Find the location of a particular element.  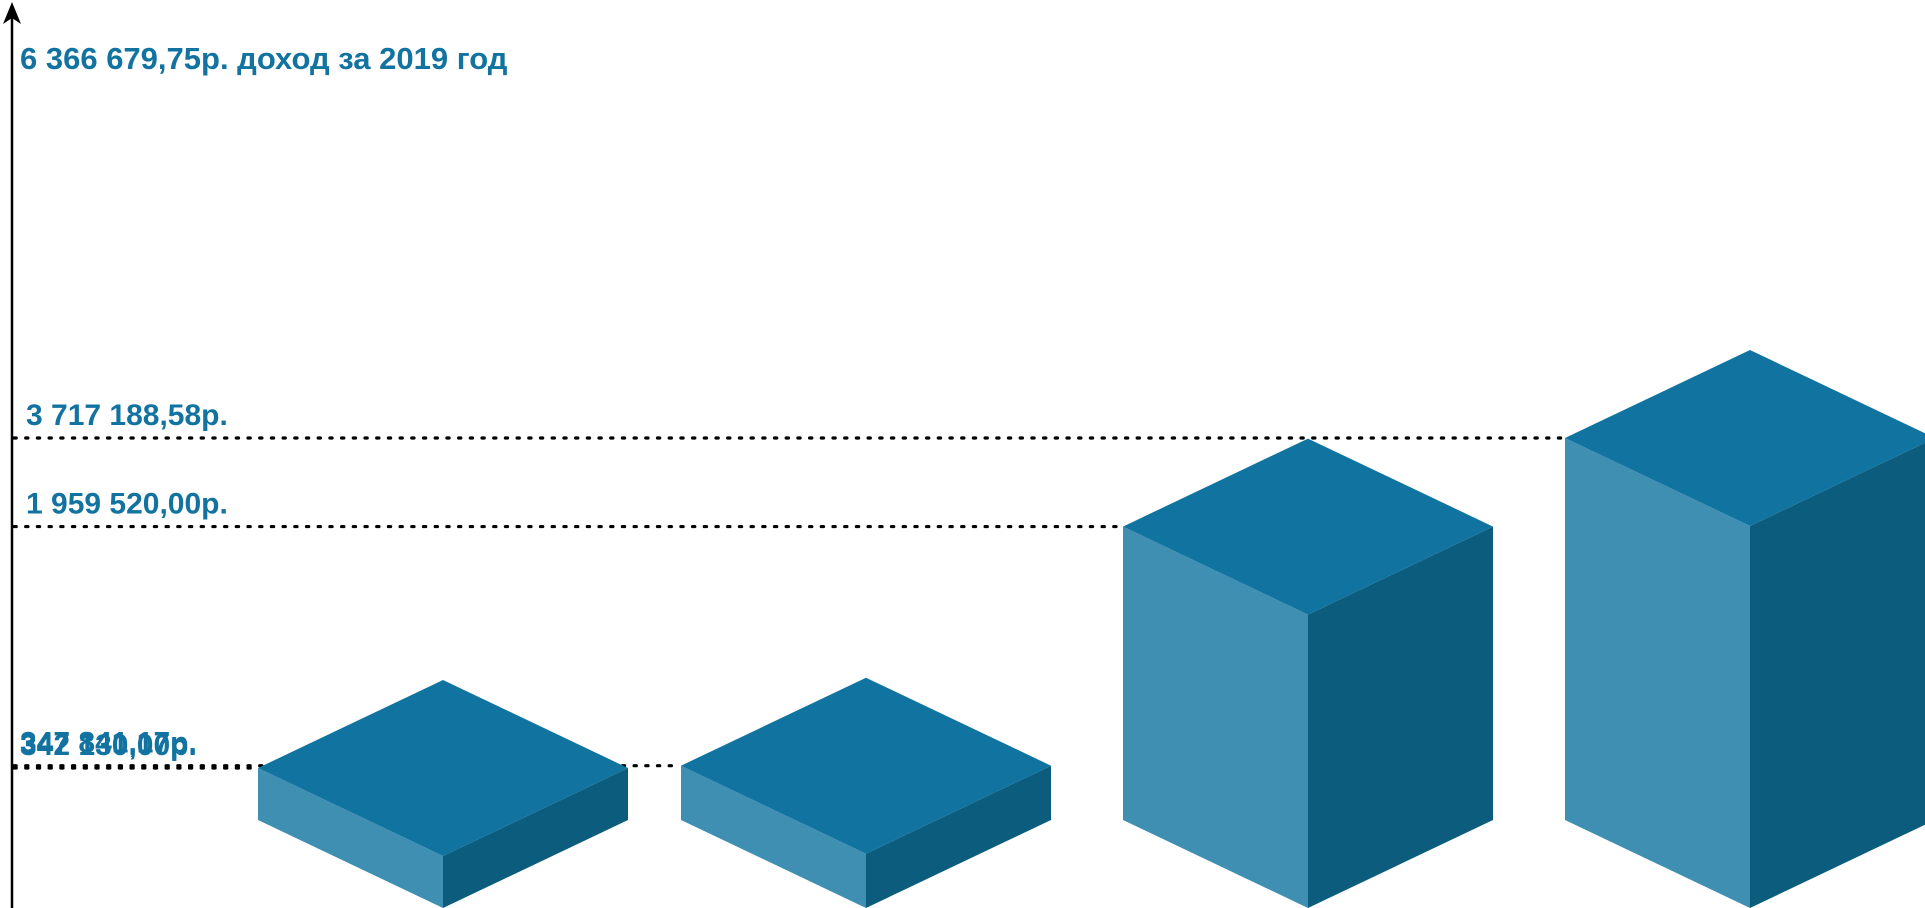

chart-title: 6 366 679,75р. доход за 2019 год is located at coordinates (264, 58).